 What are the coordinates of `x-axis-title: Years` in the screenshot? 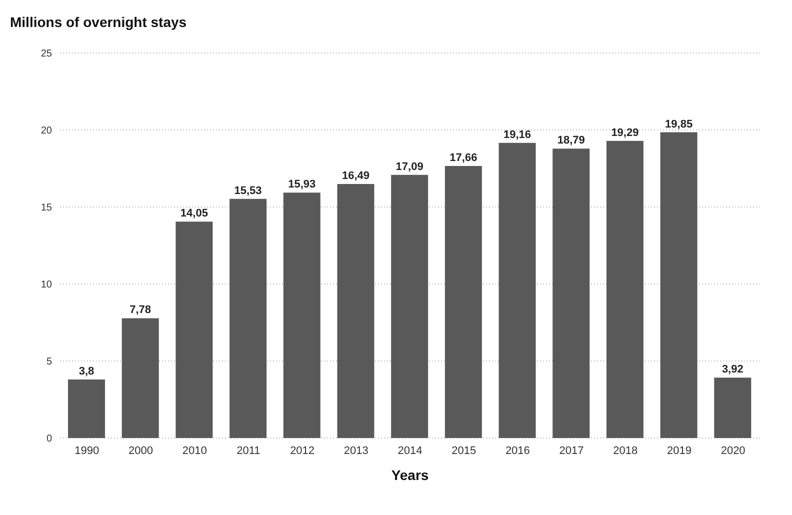 It's located at (410, 475).